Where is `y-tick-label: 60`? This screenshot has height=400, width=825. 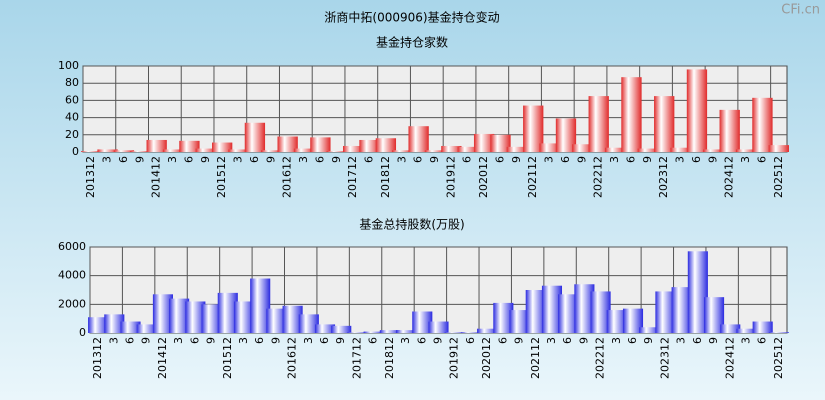
y-tick-label: 60 is located at coordinates (72, 99).